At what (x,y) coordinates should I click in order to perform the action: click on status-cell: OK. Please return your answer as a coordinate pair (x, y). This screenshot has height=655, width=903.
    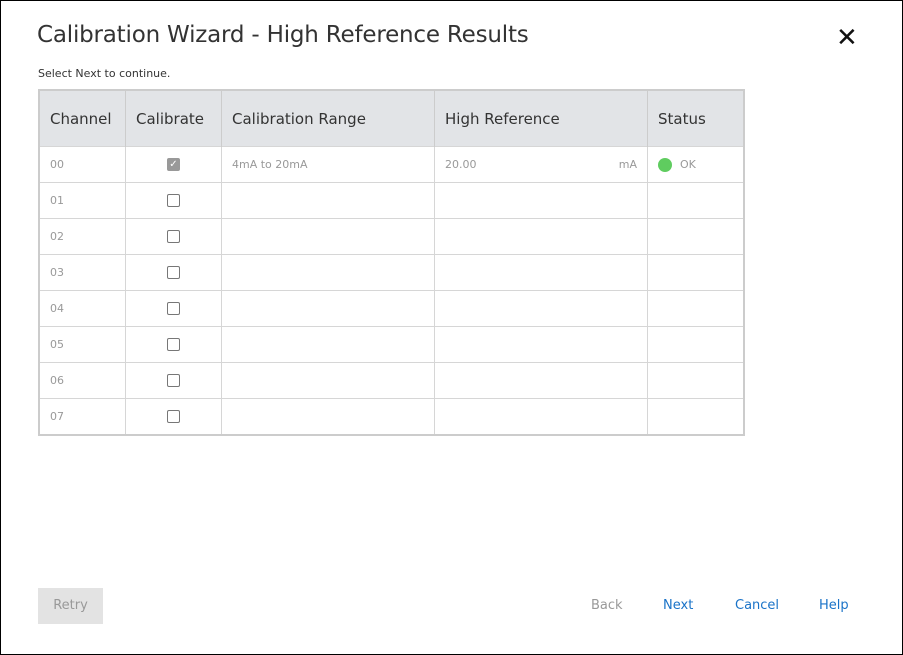
    Looking at the image, I should click on (696, 164).